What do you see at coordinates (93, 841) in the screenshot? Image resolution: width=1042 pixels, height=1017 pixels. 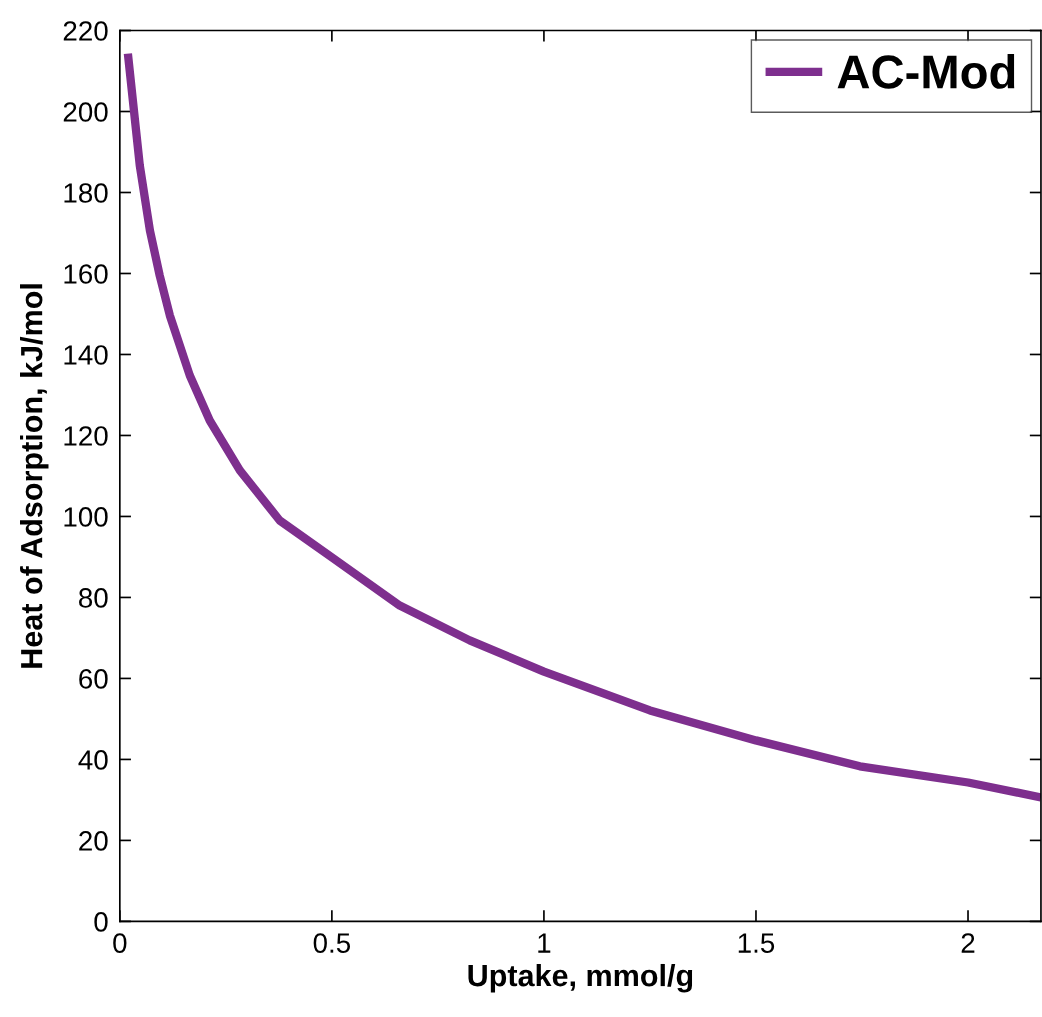 I see `y-tick-label: 20` at bounding box center [93, 841].